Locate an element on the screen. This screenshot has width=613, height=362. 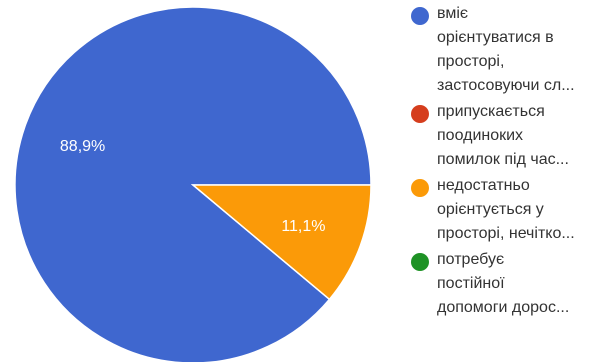
legend-label-line: просторі, is located at coordinates (471, 61).